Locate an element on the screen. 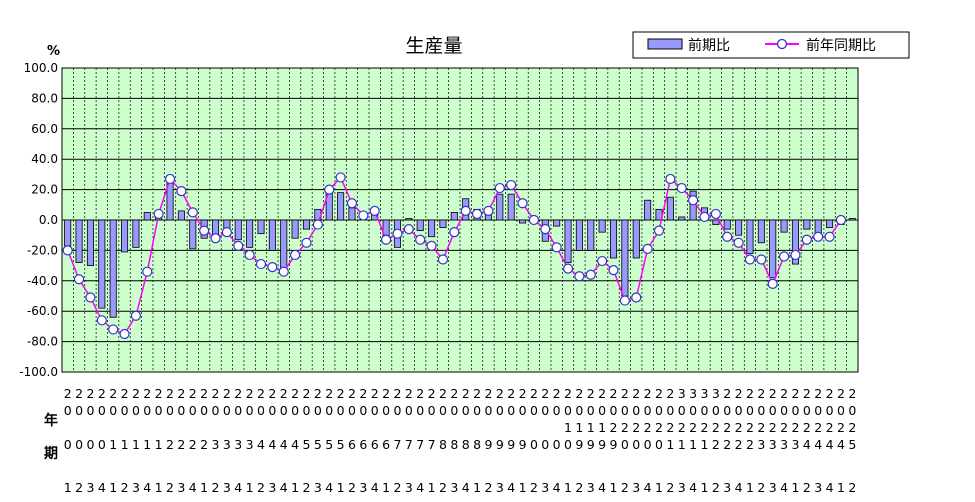  quarter-row-label: 期 is located at coordinates (51, 454).